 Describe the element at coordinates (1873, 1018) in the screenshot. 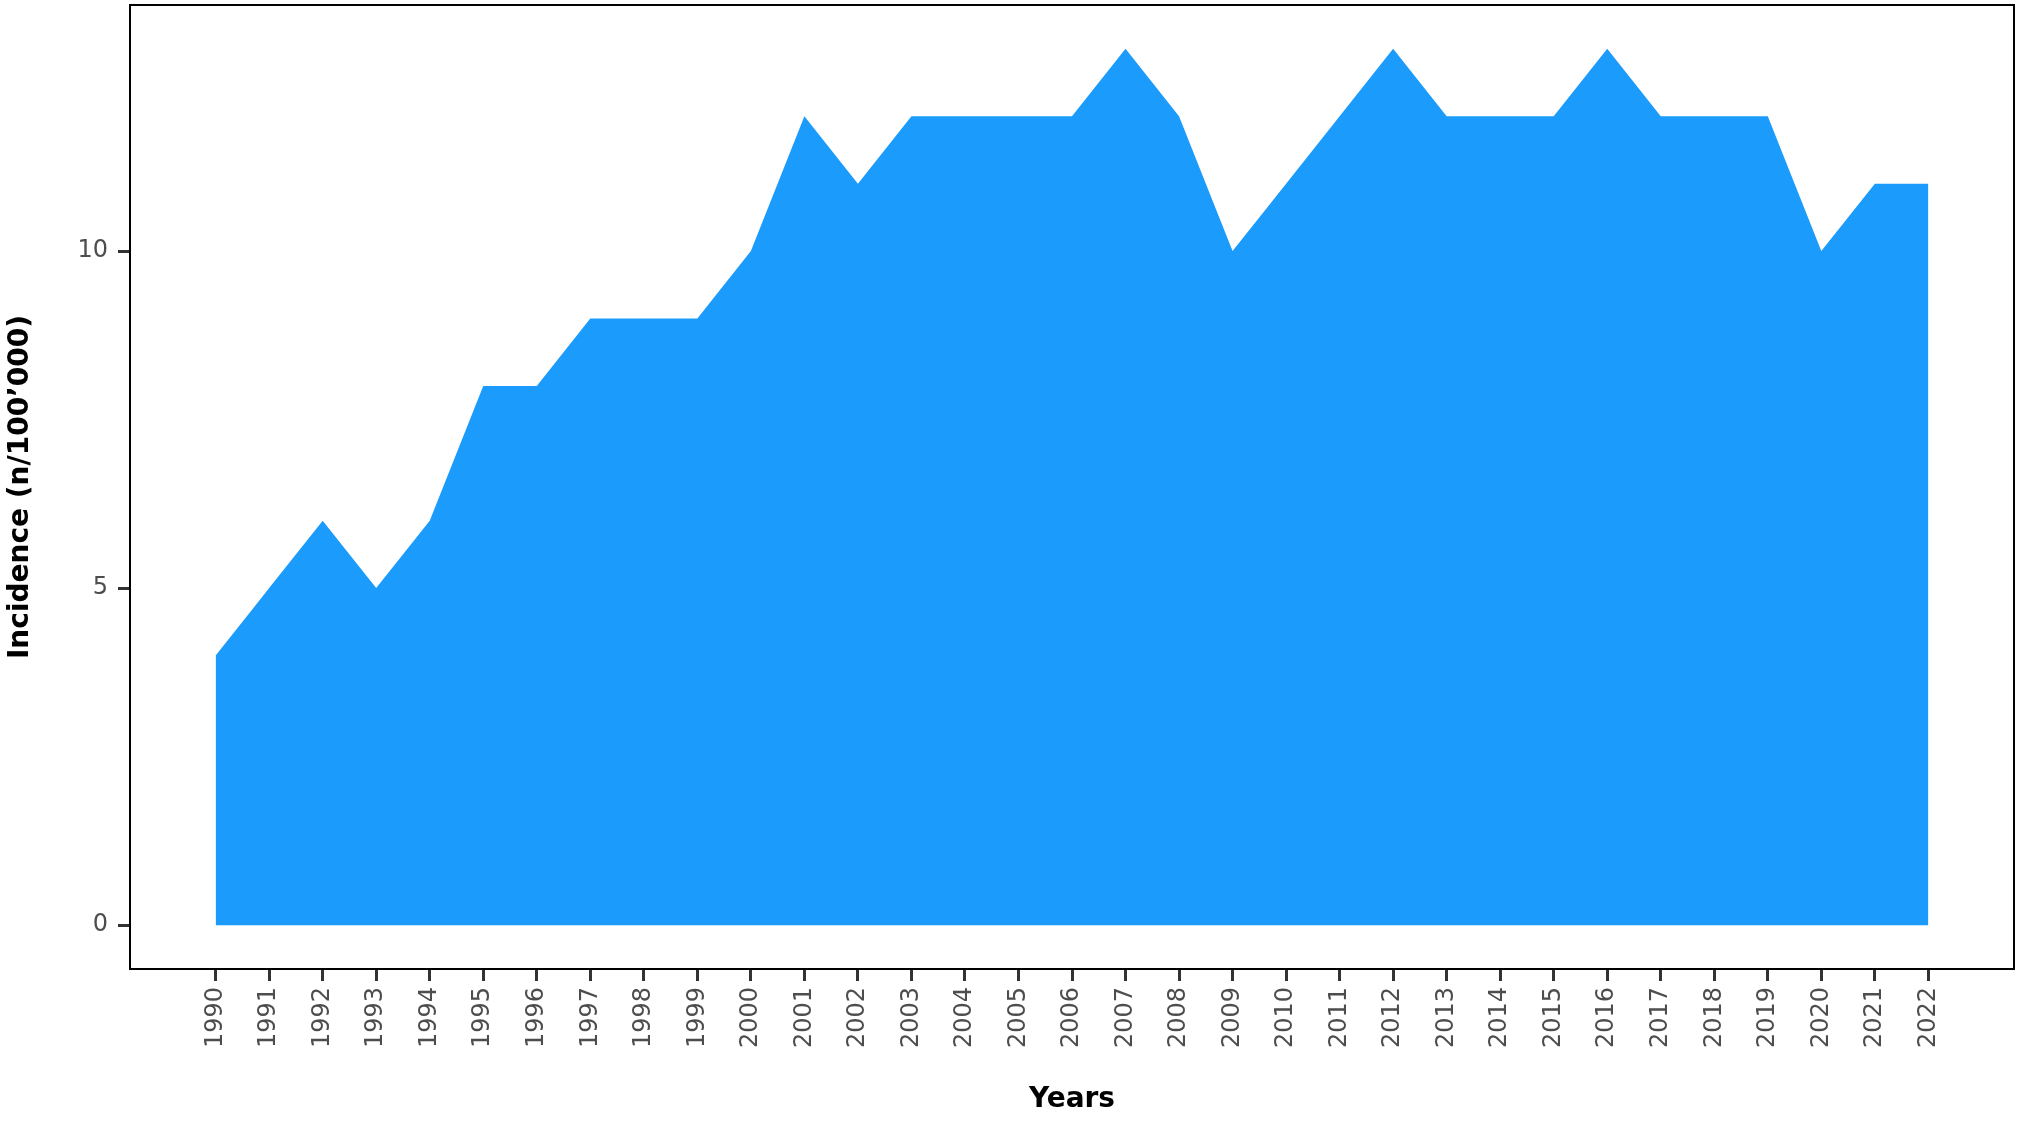

I see `x-tick-label: 2021` at that location.